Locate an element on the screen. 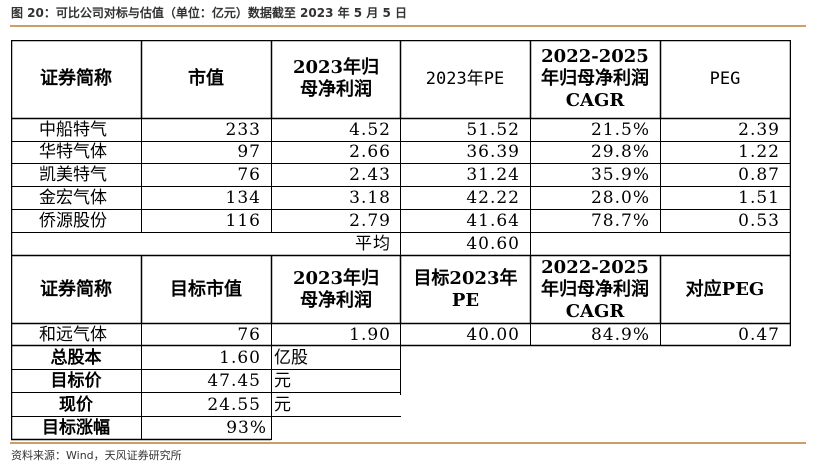  table-row-mv: 76 is located at coordinates (249, 175).